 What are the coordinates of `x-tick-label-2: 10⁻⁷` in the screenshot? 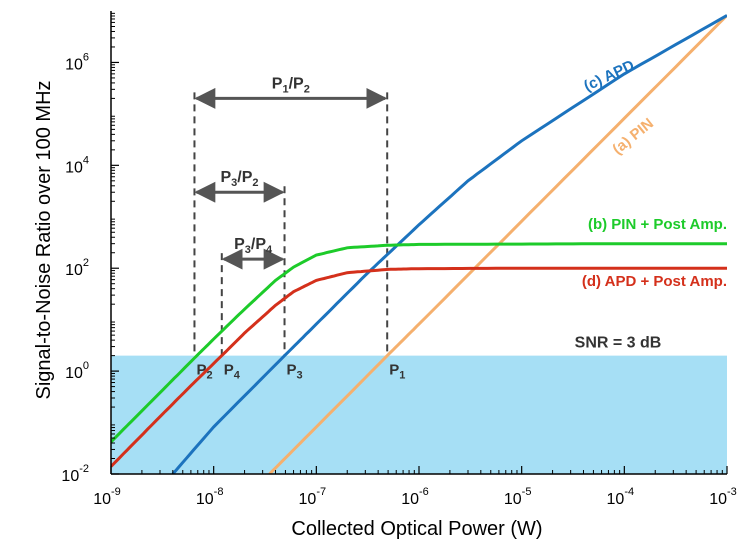 It's located at (313, 497).